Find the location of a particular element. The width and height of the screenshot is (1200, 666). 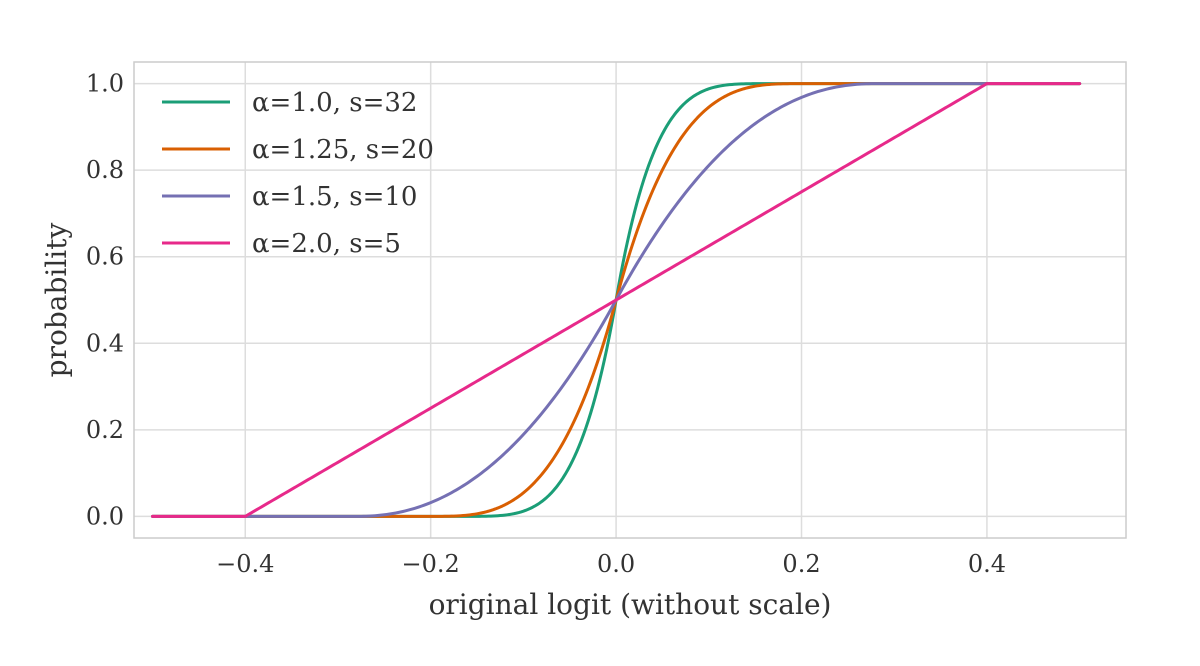

legend-label-1: α=1.0, s=32 is located at coordinates (334, 103).